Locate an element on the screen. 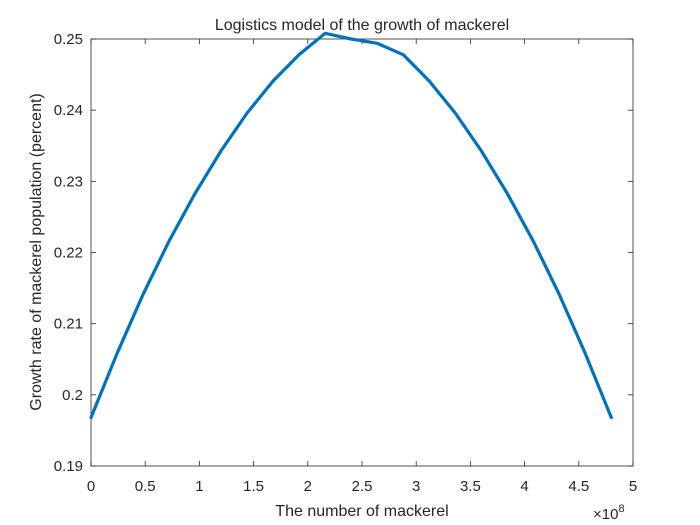  y-tick-label: 0.25 is located at coordinates (68, 39).